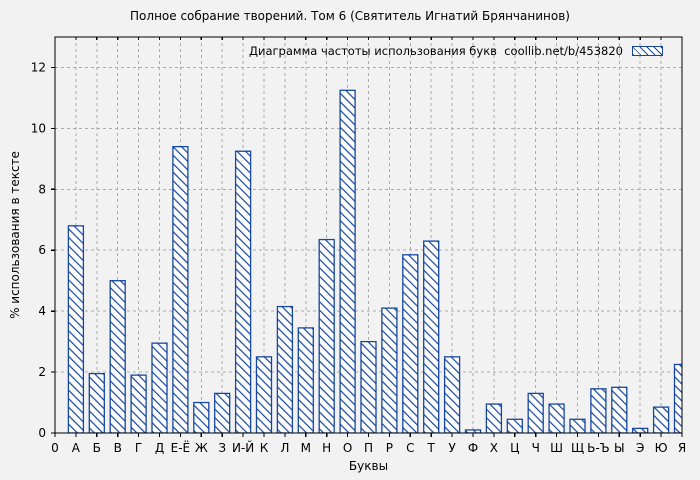 The width and height of the screenshot is (700, 480). Describe the element at coordinates (661, 448) in the screenshot. I see `x-tick-label: Ю` at that location.